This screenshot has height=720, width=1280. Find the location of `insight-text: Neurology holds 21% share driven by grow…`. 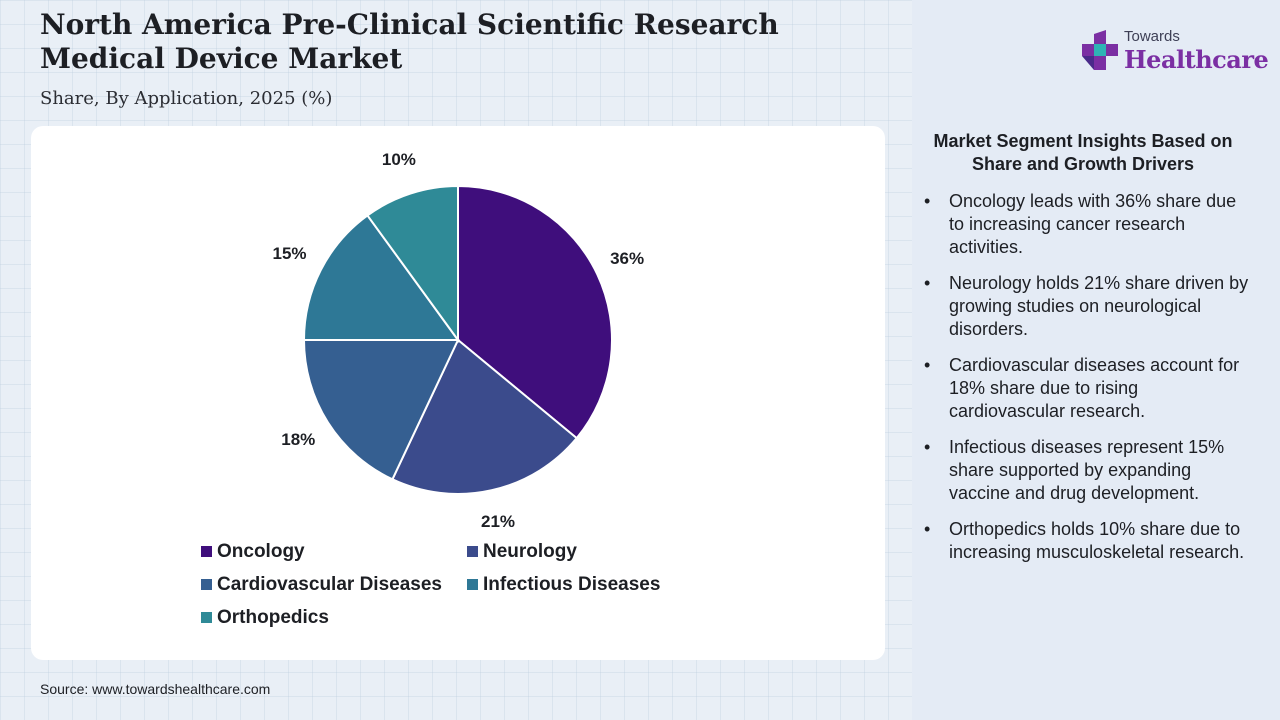

insight-text: Neurology holds 21% share driven by grow… is located at coordinates (1099, 306).